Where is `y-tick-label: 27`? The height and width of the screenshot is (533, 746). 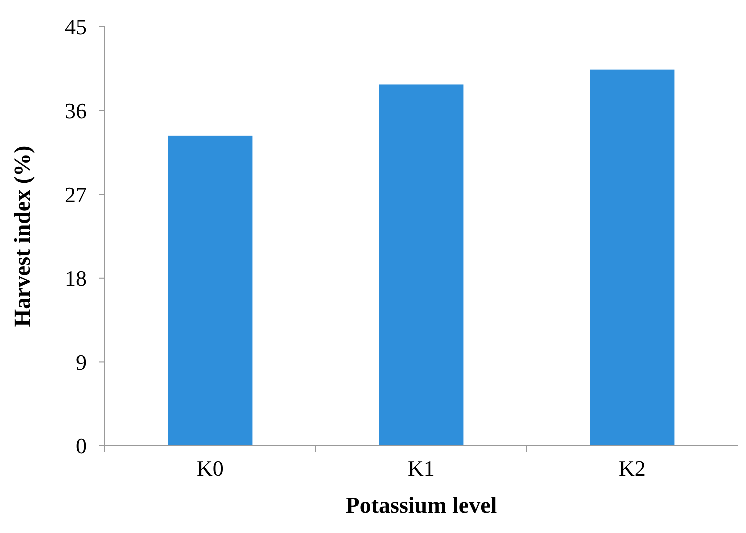 y-tick-label: 27 is located at coordinates (76, 195).